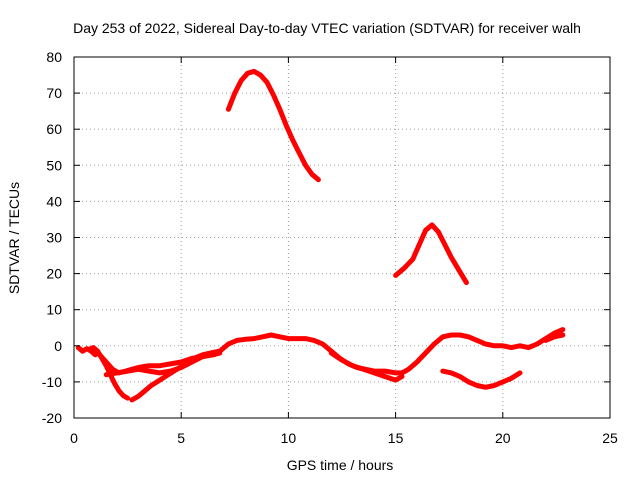 The height and width of the screenshot is (480, 640). I want to click on x-tick-label: 20, so click(503, 438).